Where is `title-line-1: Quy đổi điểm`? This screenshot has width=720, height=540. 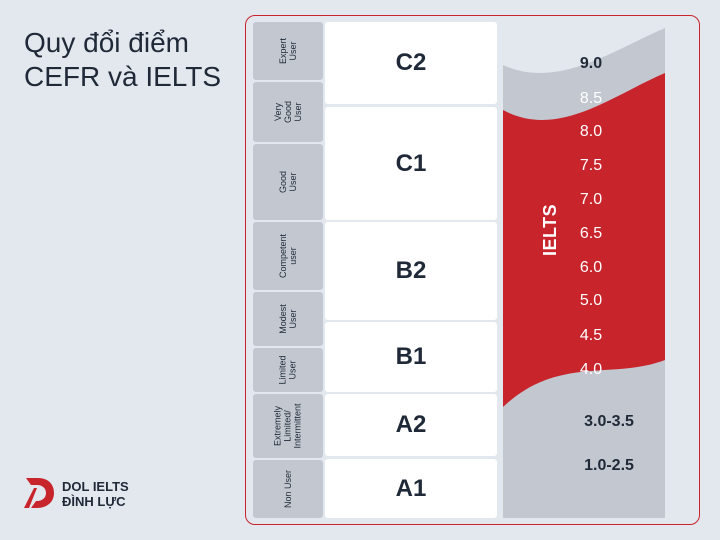 title-line-1: Quy đổi điểm is located at coordinates (106, 42).